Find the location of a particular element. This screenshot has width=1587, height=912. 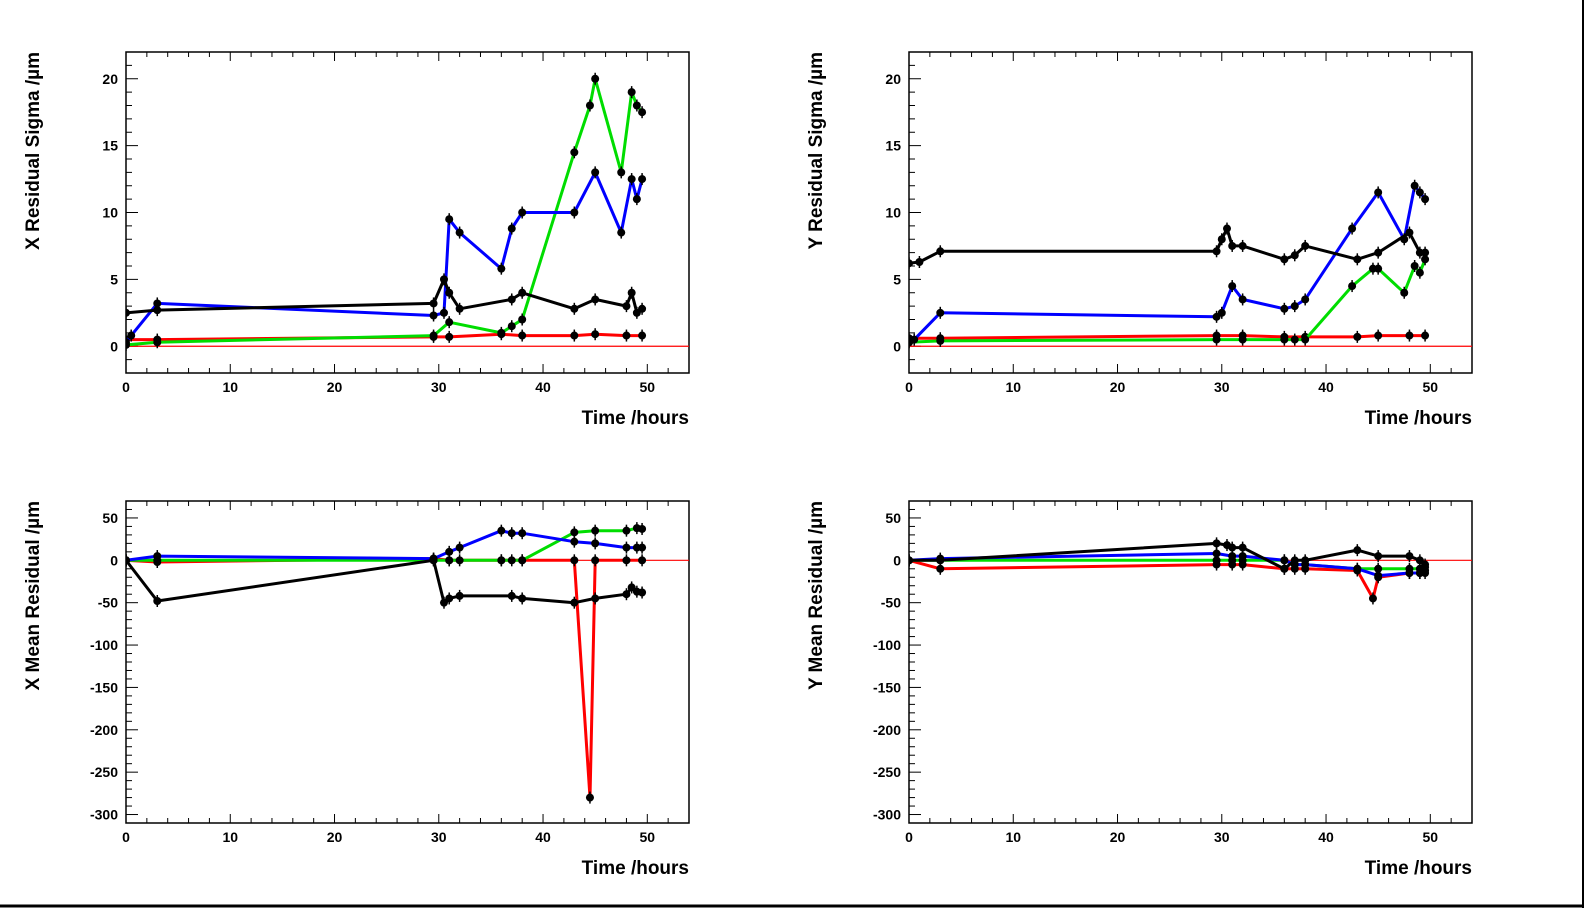

x-tick-label: 50 is located at coordinates (1431, 837).